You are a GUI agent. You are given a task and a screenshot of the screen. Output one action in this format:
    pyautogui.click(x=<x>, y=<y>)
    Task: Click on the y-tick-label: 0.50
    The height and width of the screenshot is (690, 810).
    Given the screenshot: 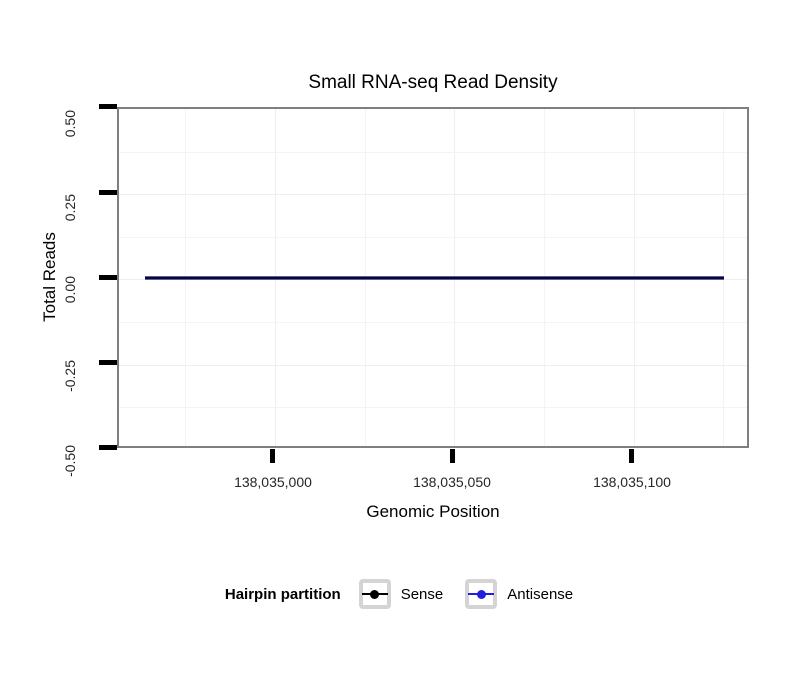 What is the action you would take?
    pyautogui.click(x=70, y=124)
    